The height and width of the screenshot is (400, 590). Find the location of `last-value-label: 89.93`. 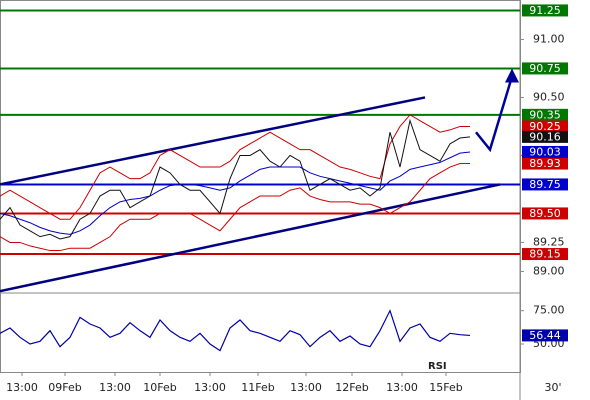

last-value-label: 89.93 is located at coordinates (545, 163).